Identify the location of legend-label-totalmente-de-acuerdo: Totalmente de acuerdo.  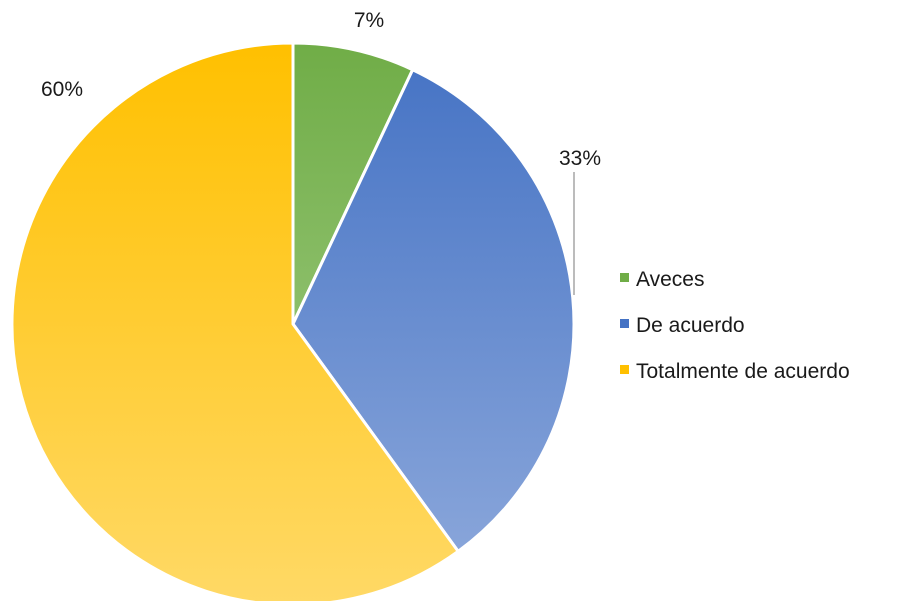
(743, 371).